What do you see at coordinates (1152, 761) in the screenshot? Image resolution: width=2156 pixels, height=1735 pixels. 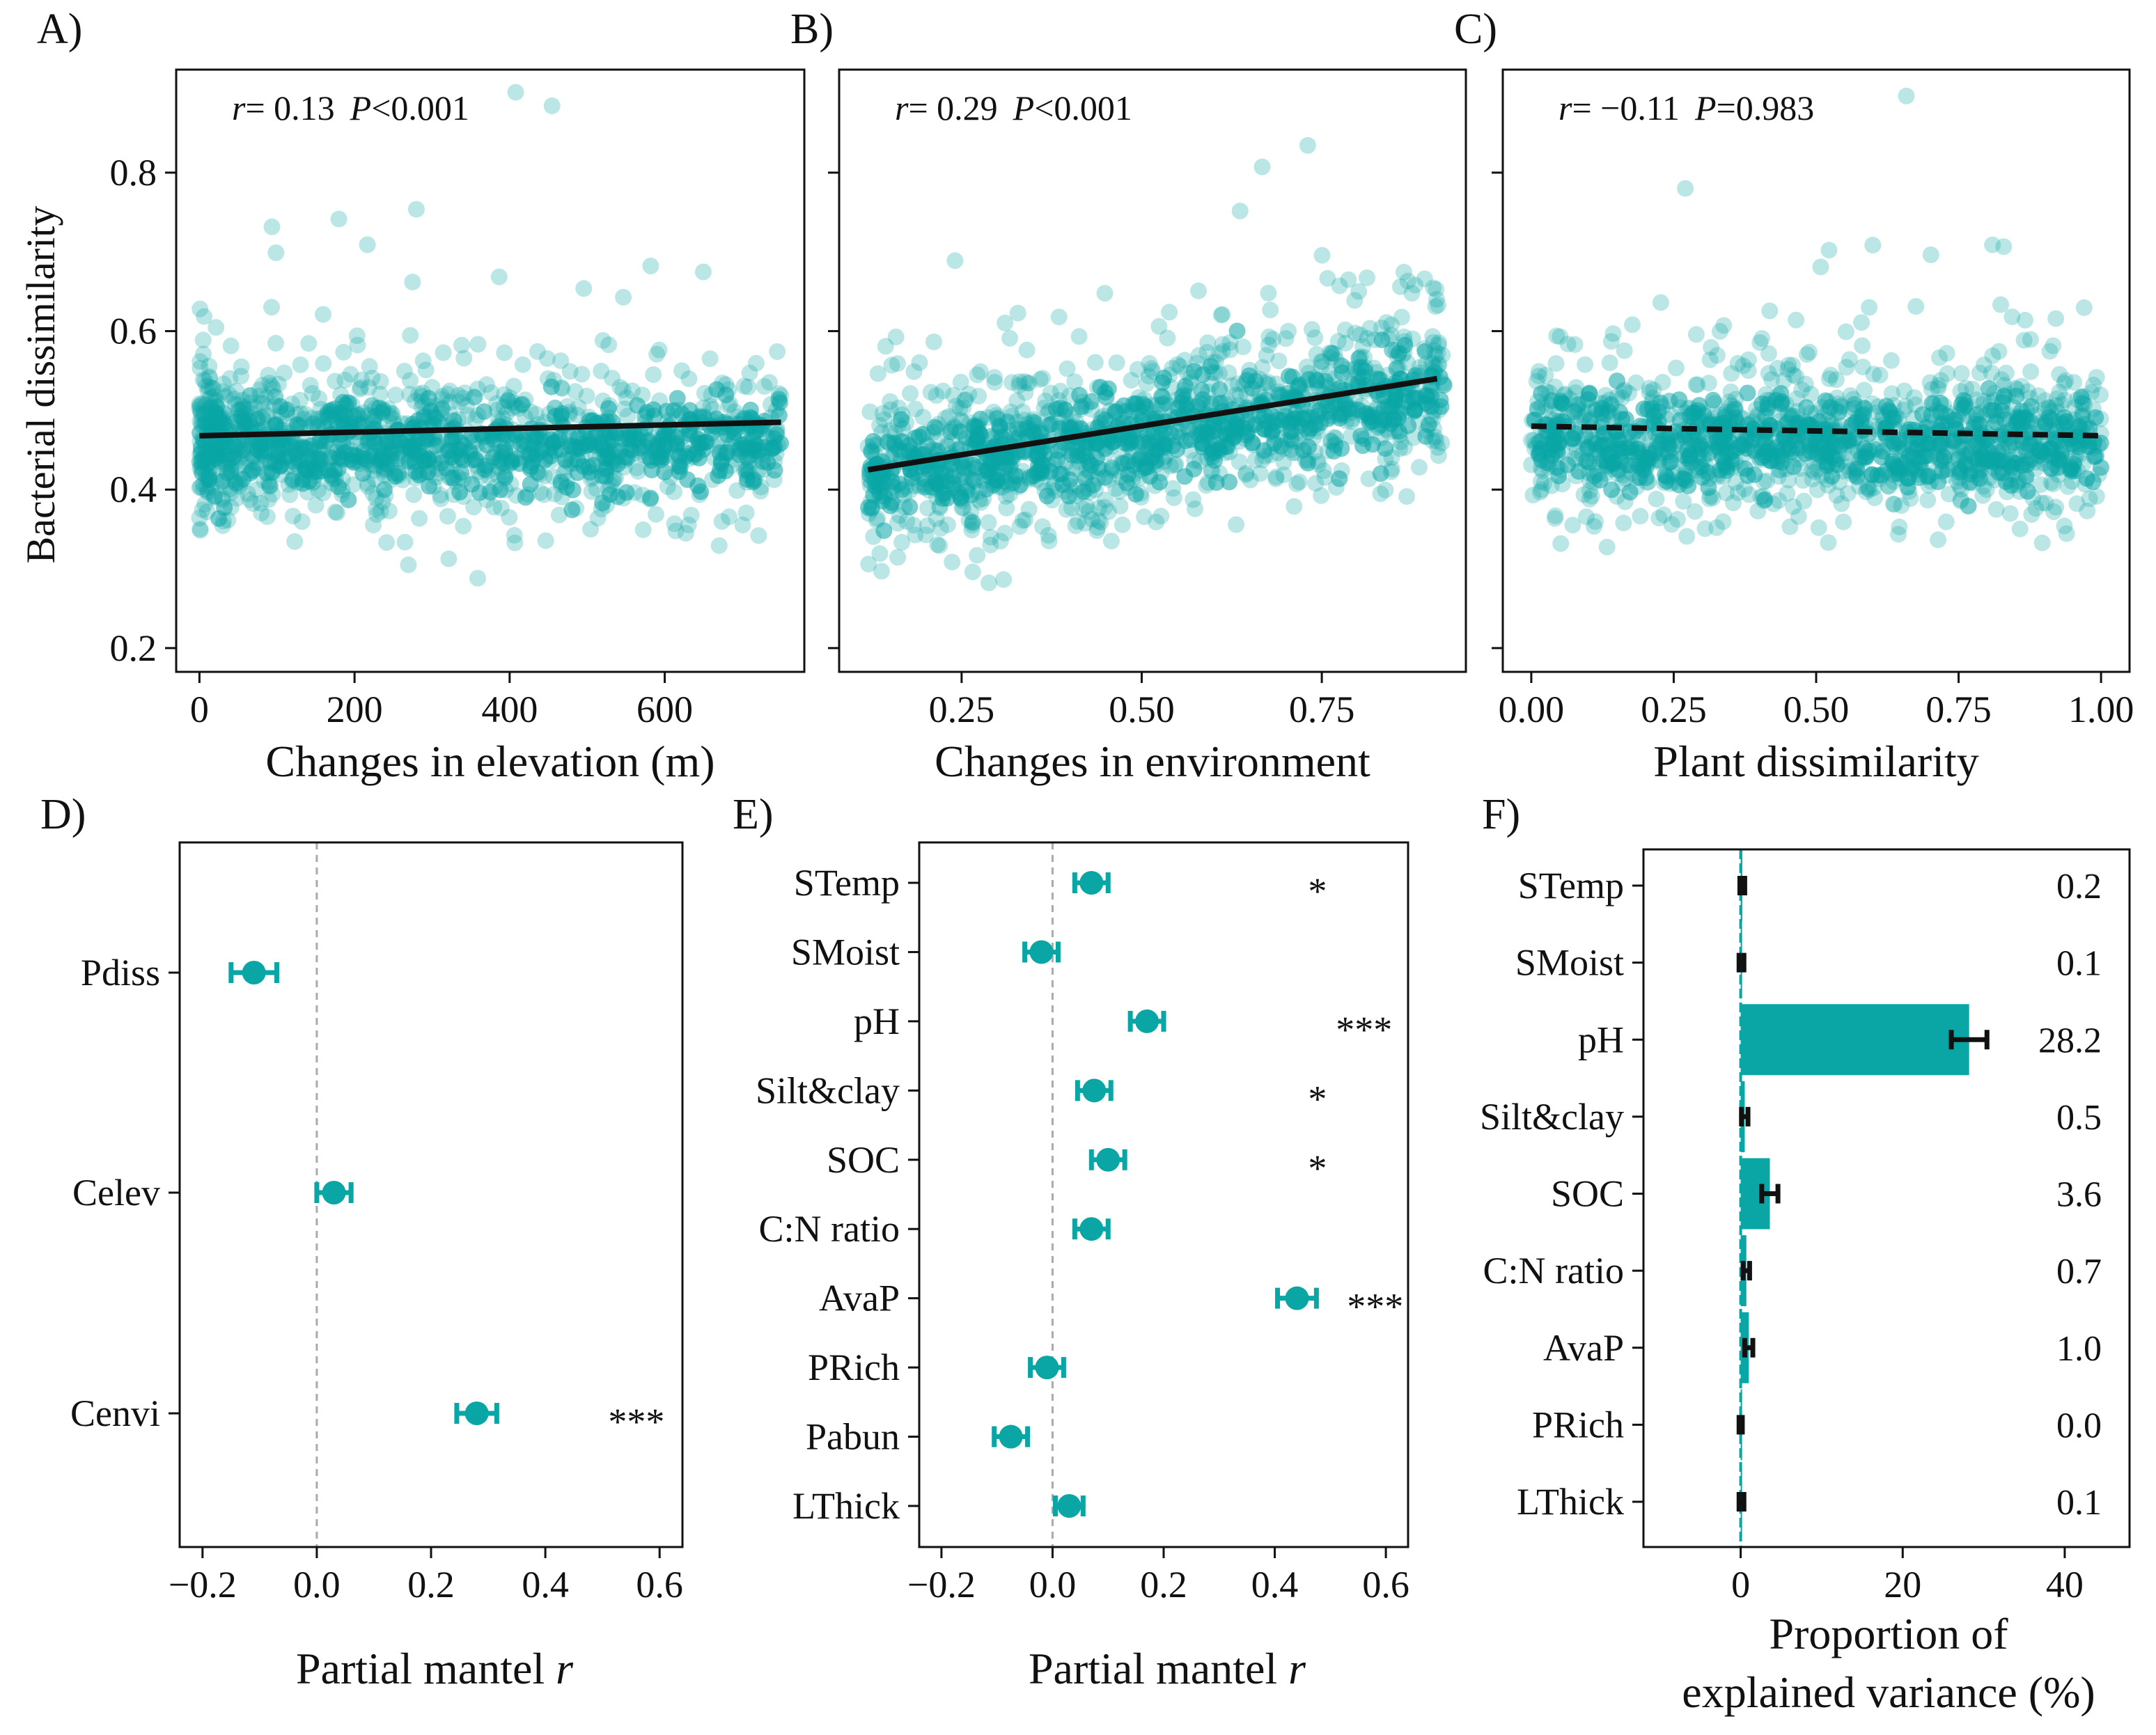 I see `x-axis-label: Changes in environment` at bounding box center [1152, 761].